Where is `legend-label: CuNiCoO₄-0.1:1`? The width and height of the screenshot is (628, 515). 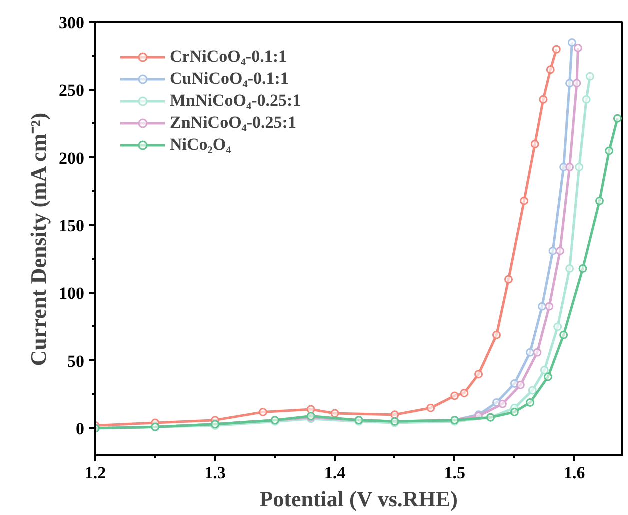
legend-label: CuNiCoO₄-0.1:1 is located at coordinates (229, 79).